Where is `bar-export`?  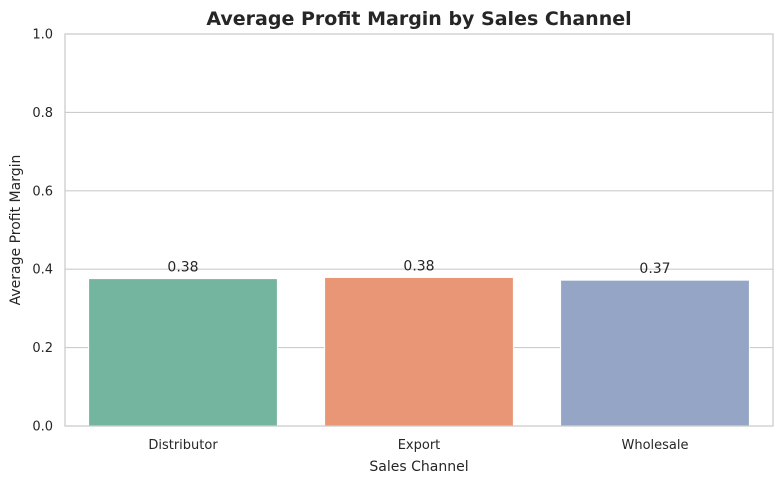
bar-export is located at coordinates (419, 351).